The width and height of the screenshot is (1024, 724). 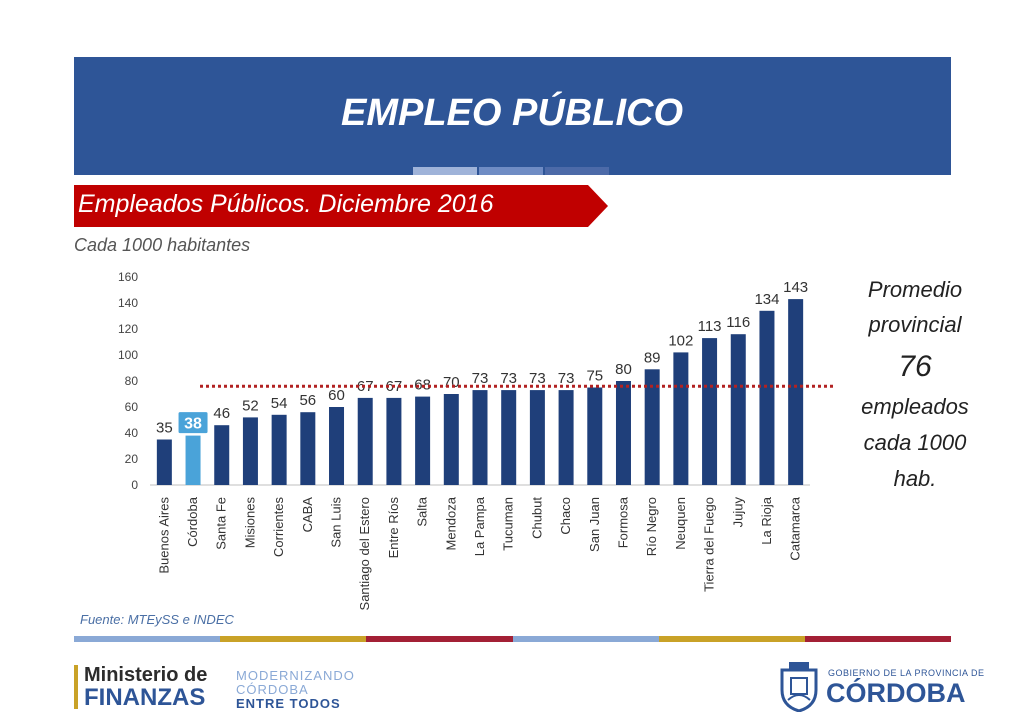 I want to click on highlight-value-box, so click(x=193, y=423).